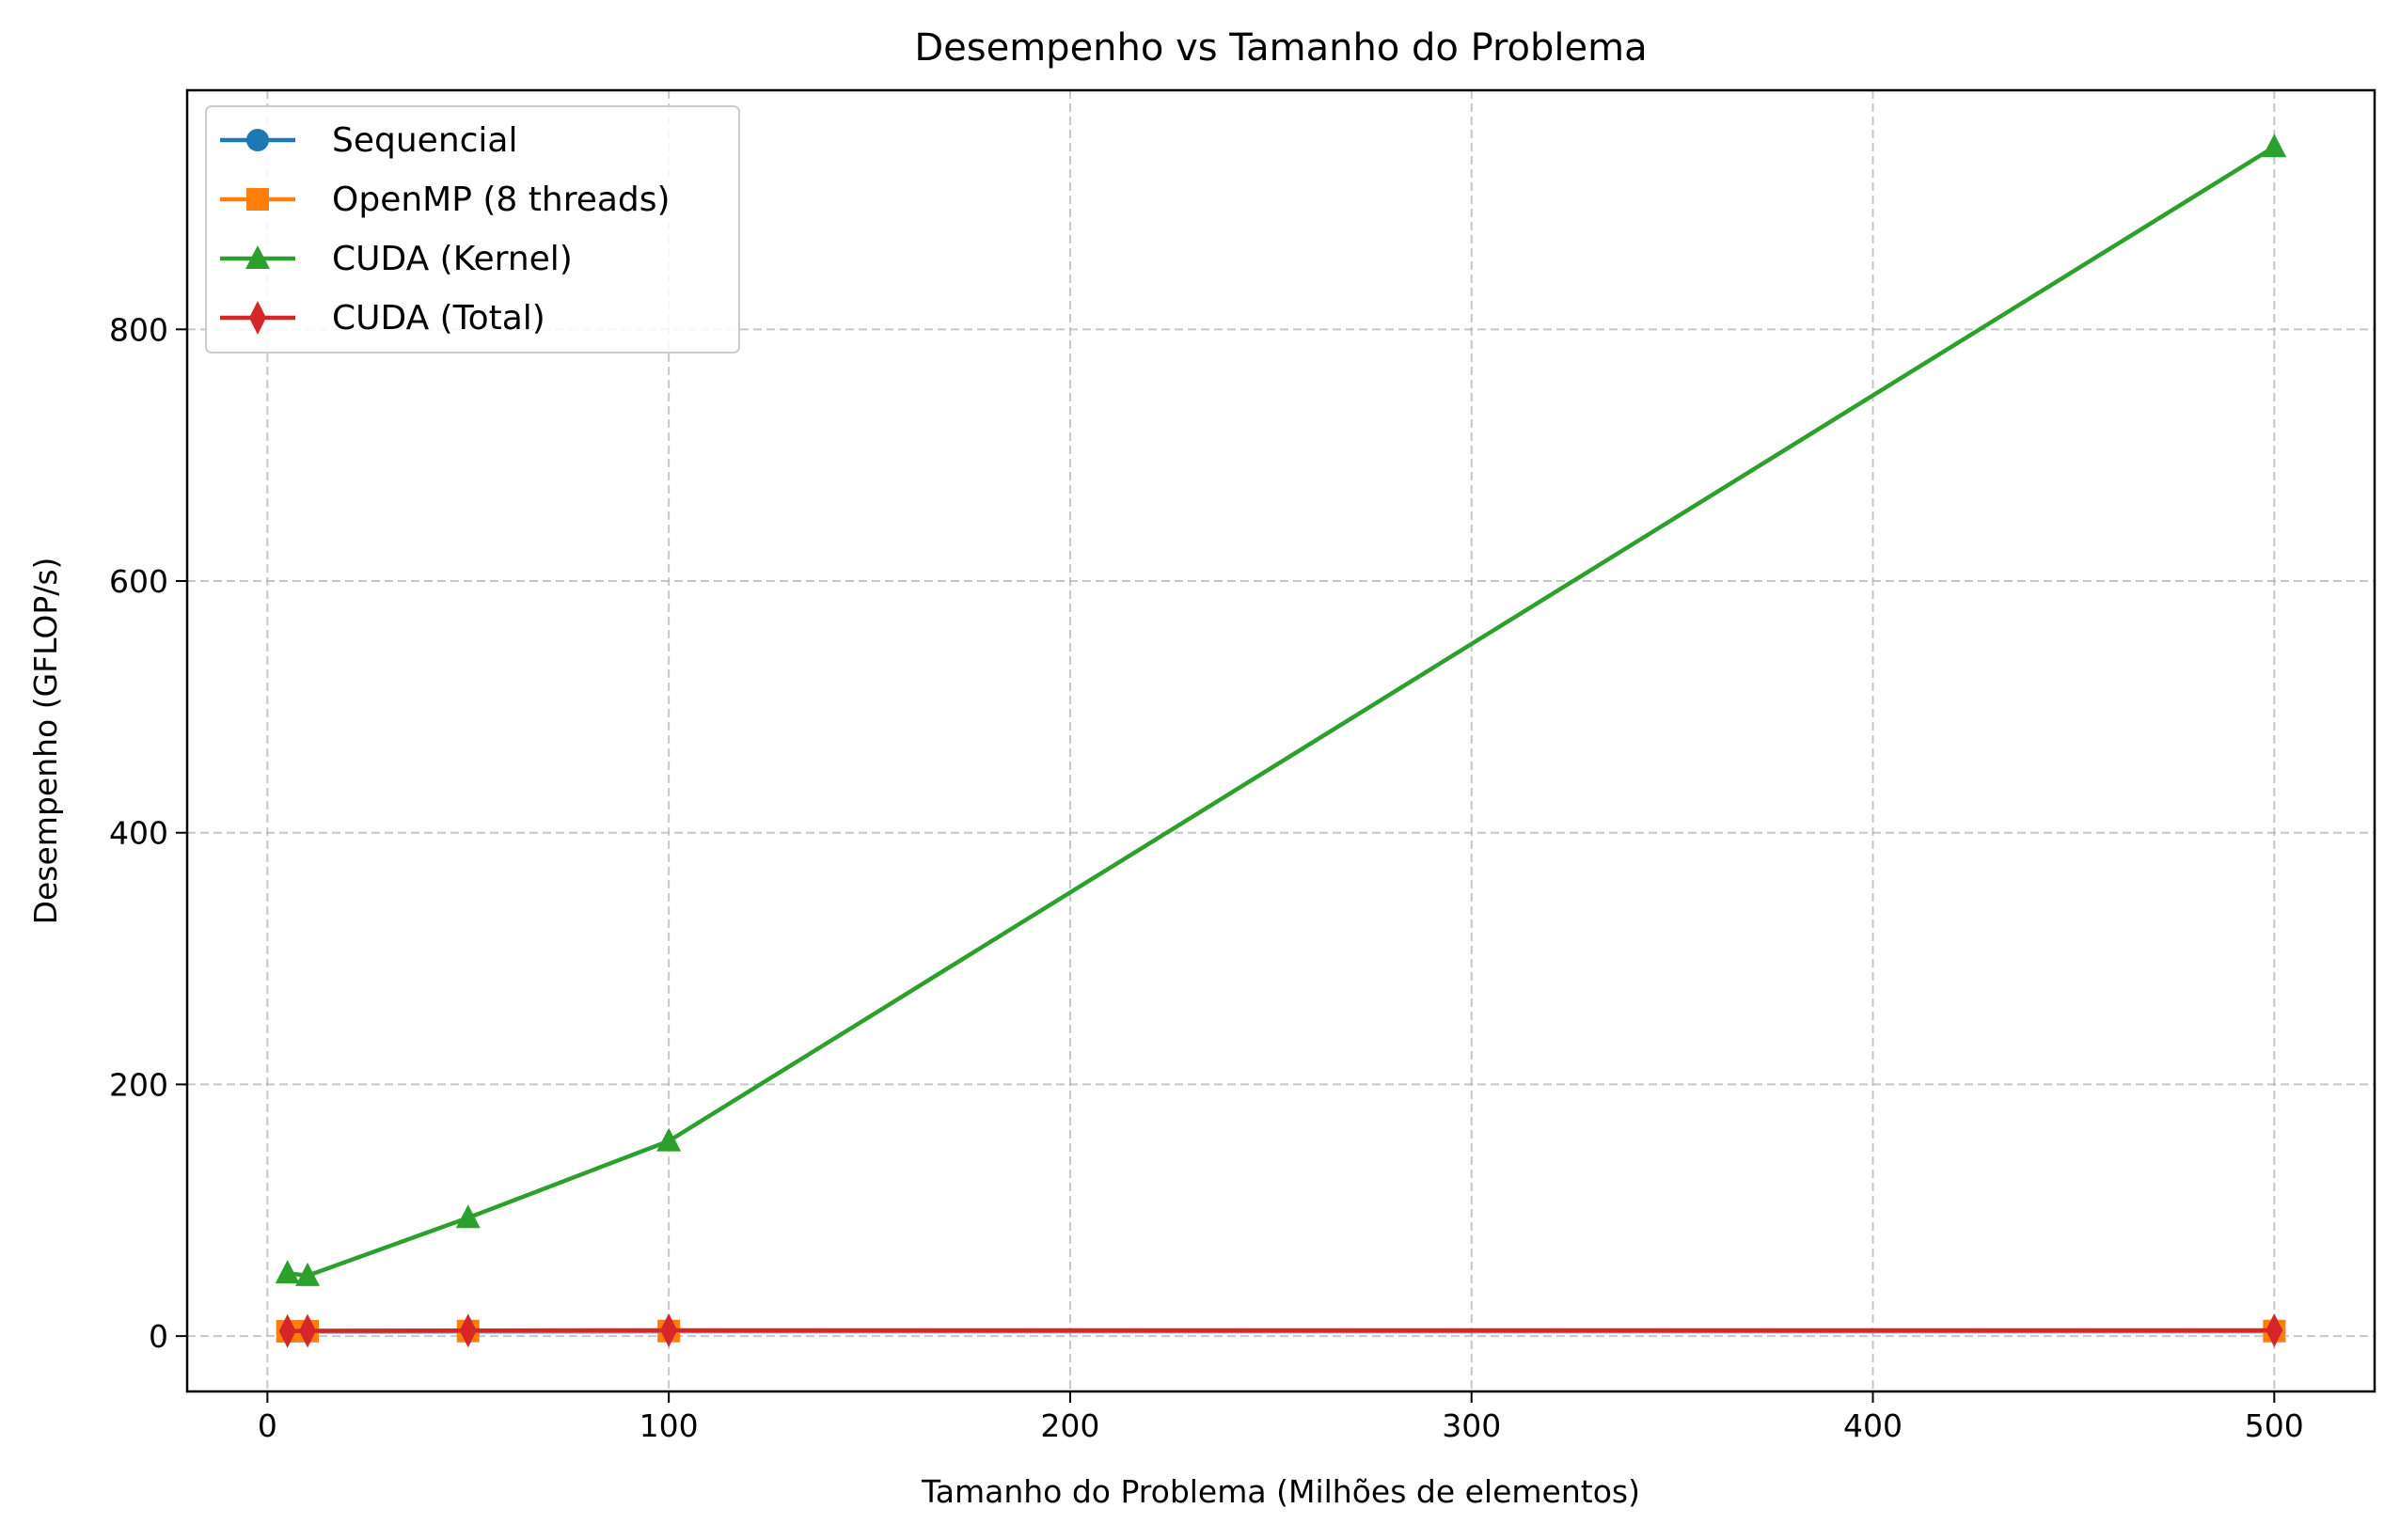  Describe the element at coordinates (138, 329) in the screenshot. I see `y-tick-label: 800` at that location.